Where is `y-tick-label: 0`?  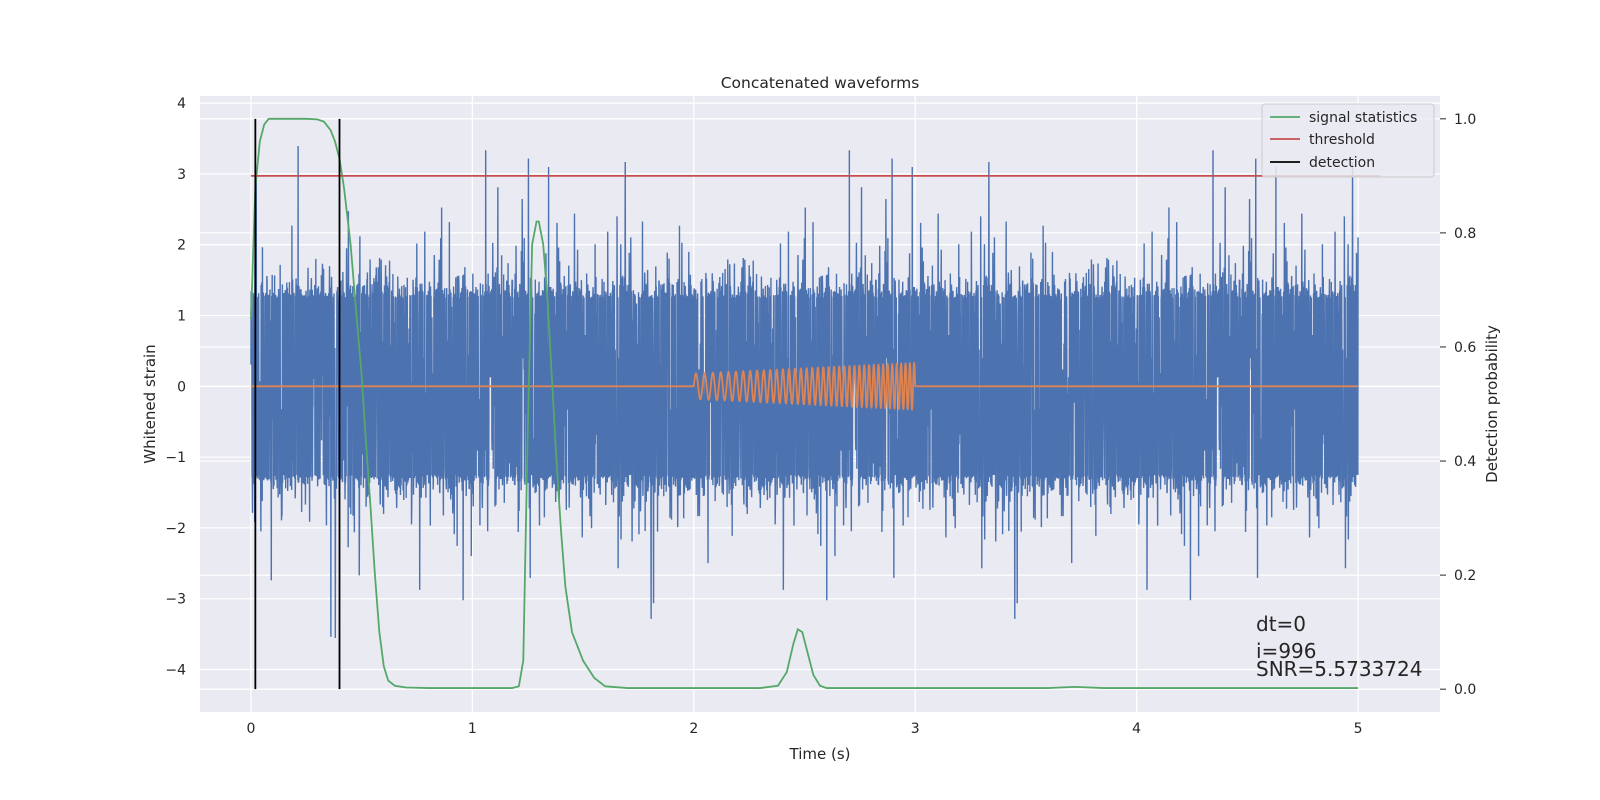 y-tick-label: 0 is located at coordinates (181, 387).